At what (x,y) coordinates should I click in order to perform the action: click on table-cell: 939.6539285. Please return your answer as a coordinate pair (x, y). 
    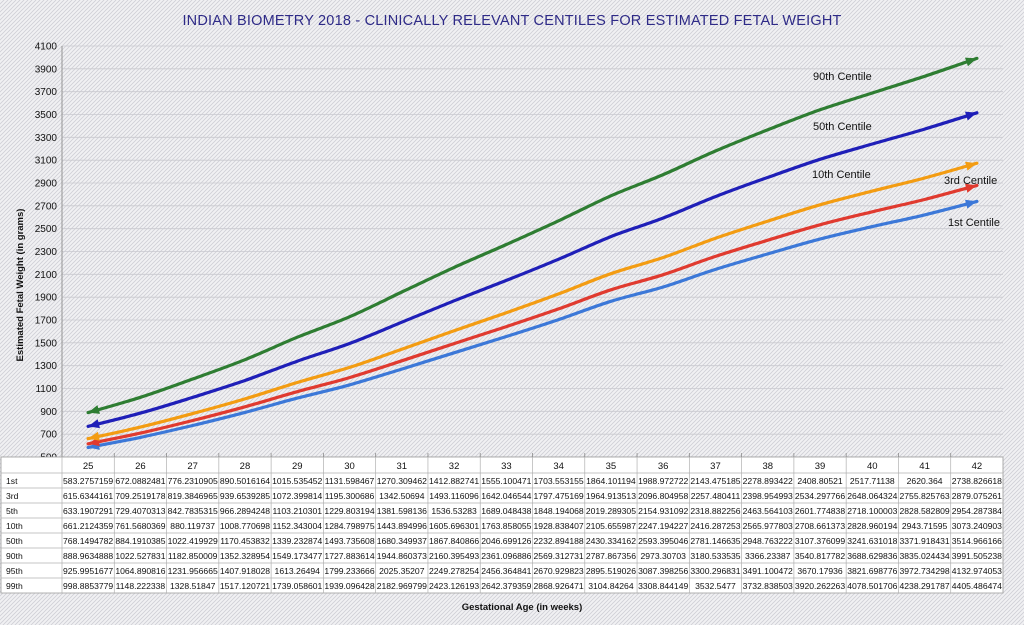
    Looking at the image, I should click on (245, 496).